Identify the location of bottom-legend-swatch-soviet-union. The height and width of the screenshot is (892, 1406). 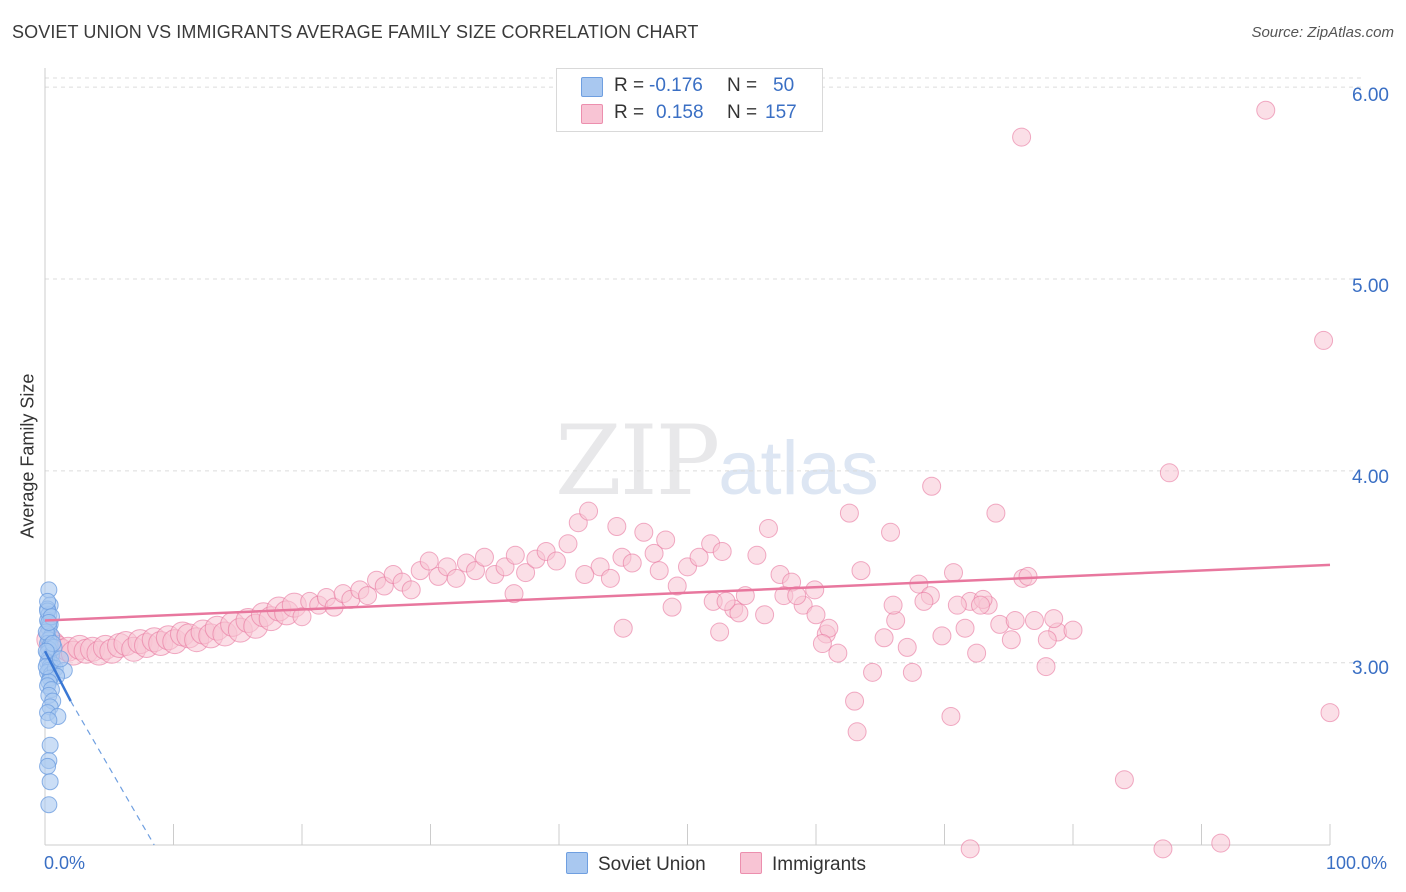
(577, 863).